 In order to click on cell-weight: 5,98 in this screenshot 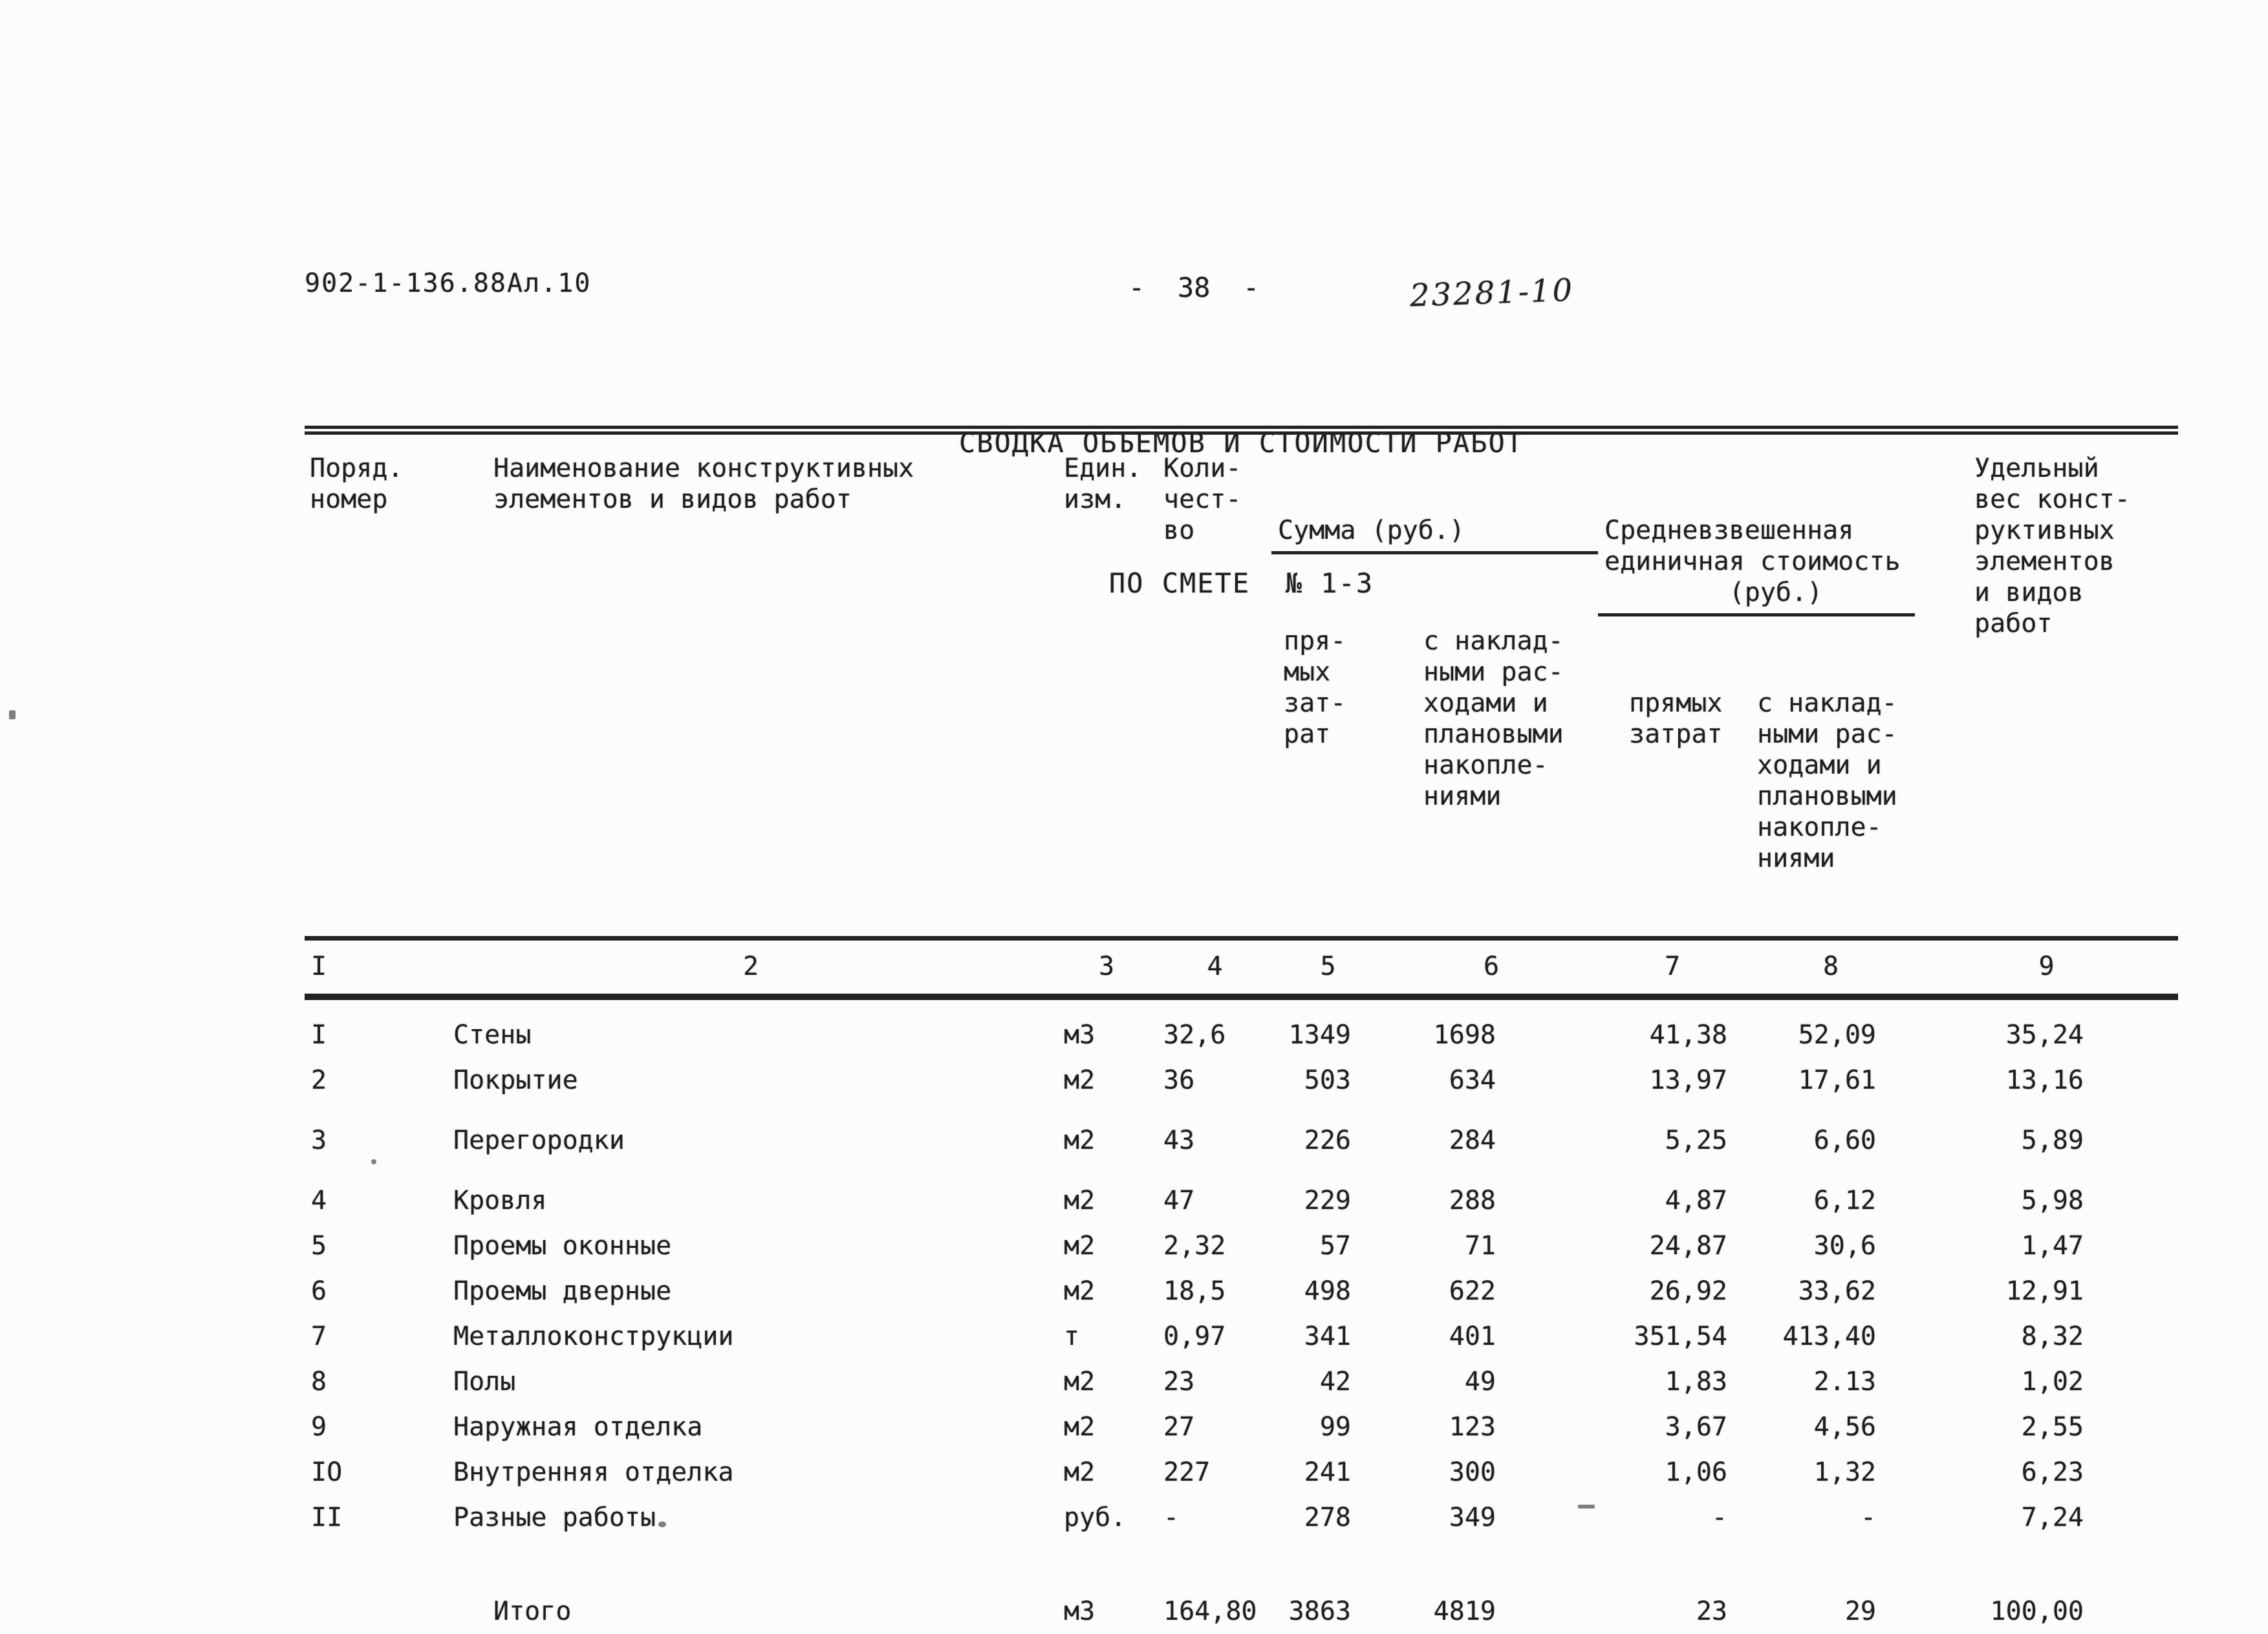, I will do `click(2052, 1200)`.